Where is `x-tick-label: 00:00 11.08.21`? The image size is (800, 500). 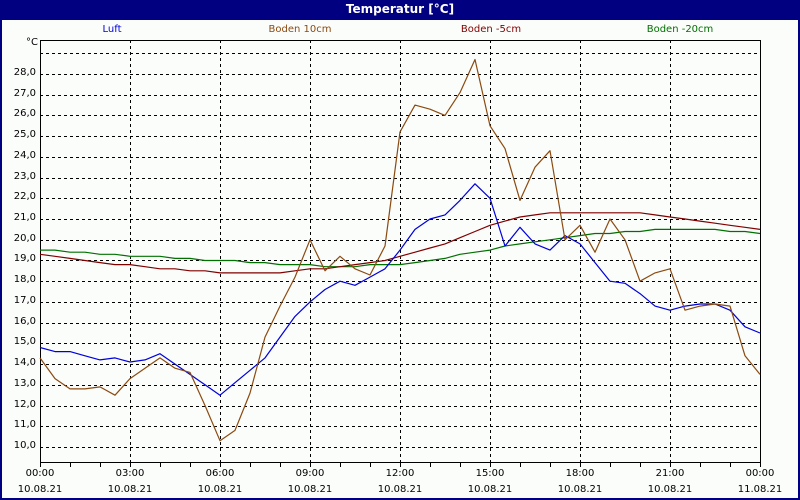
x-tick-label: 00:00 11.08.21 is located at coordinates (760, 481).